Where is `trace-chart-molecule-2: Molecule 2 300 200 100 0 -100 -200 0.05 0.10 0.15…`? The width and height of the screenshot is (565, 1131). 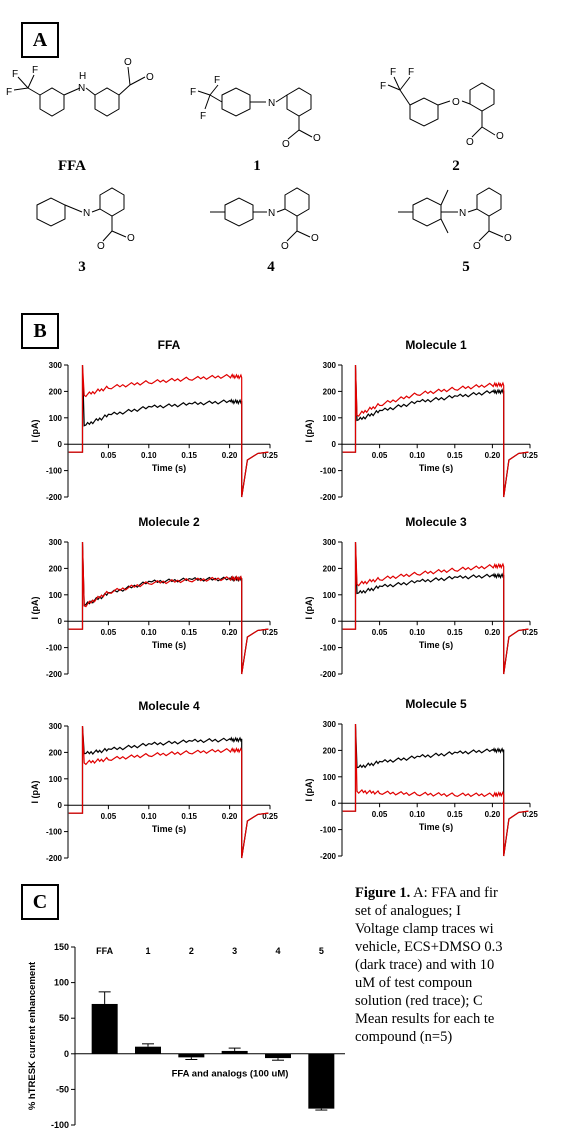 trace-chart-molecule-2: Molecule 2 300 200 100 0 -100 -200 0.05 0.10 0.15… is located at coordinates (154, 597).